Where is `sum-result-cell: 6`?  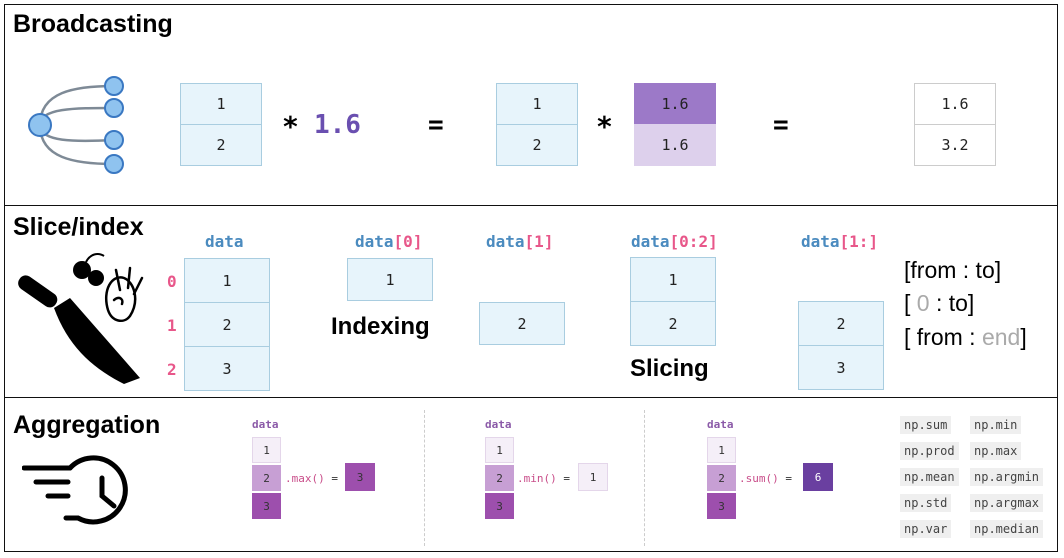
sum-result-cell: 6 is located at coordinates (818, 477).